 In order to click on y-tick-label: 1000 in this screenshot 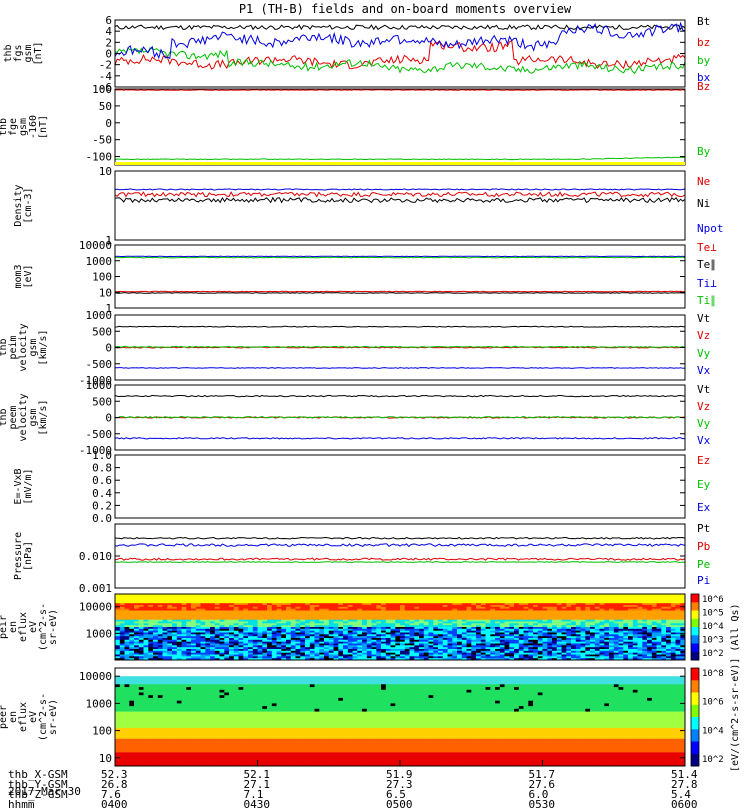, I will do `click(99, 385)`.